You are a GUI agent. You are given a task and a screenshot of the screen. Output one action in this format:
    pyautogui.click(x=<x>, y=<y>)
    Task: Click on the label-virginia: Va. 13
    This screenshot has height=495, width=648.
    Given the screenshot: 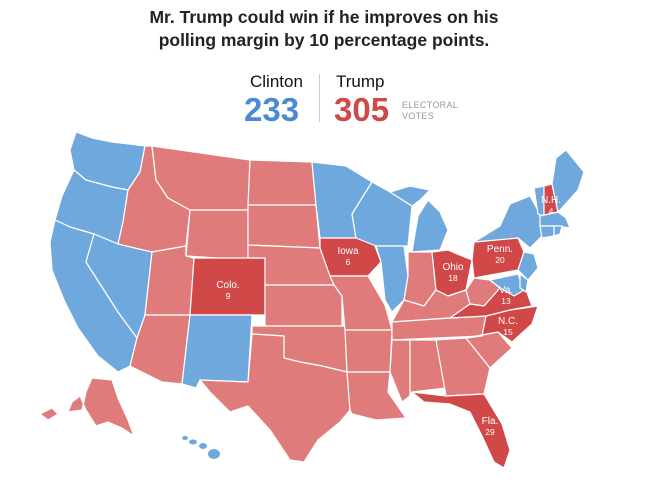 What is the action you would take?
    pyautogui.click(x=506, y=295)
    